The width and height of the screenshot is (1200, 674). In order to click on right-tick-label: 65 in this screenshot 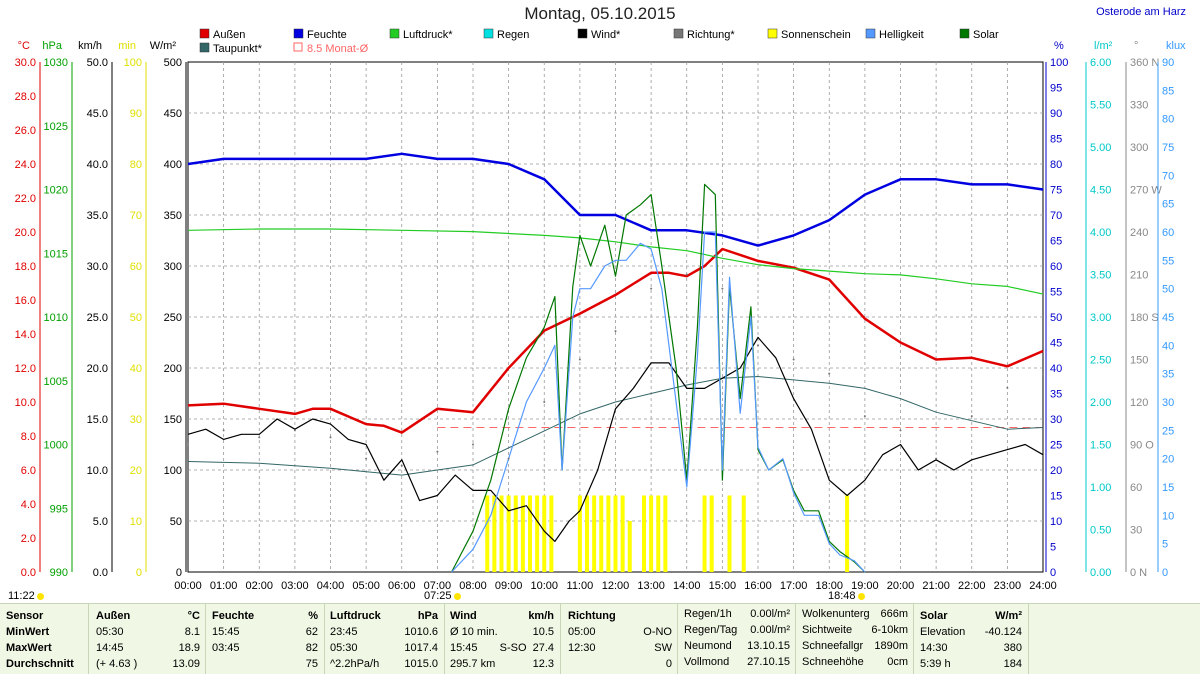, I will do `click(1168, 205)`.